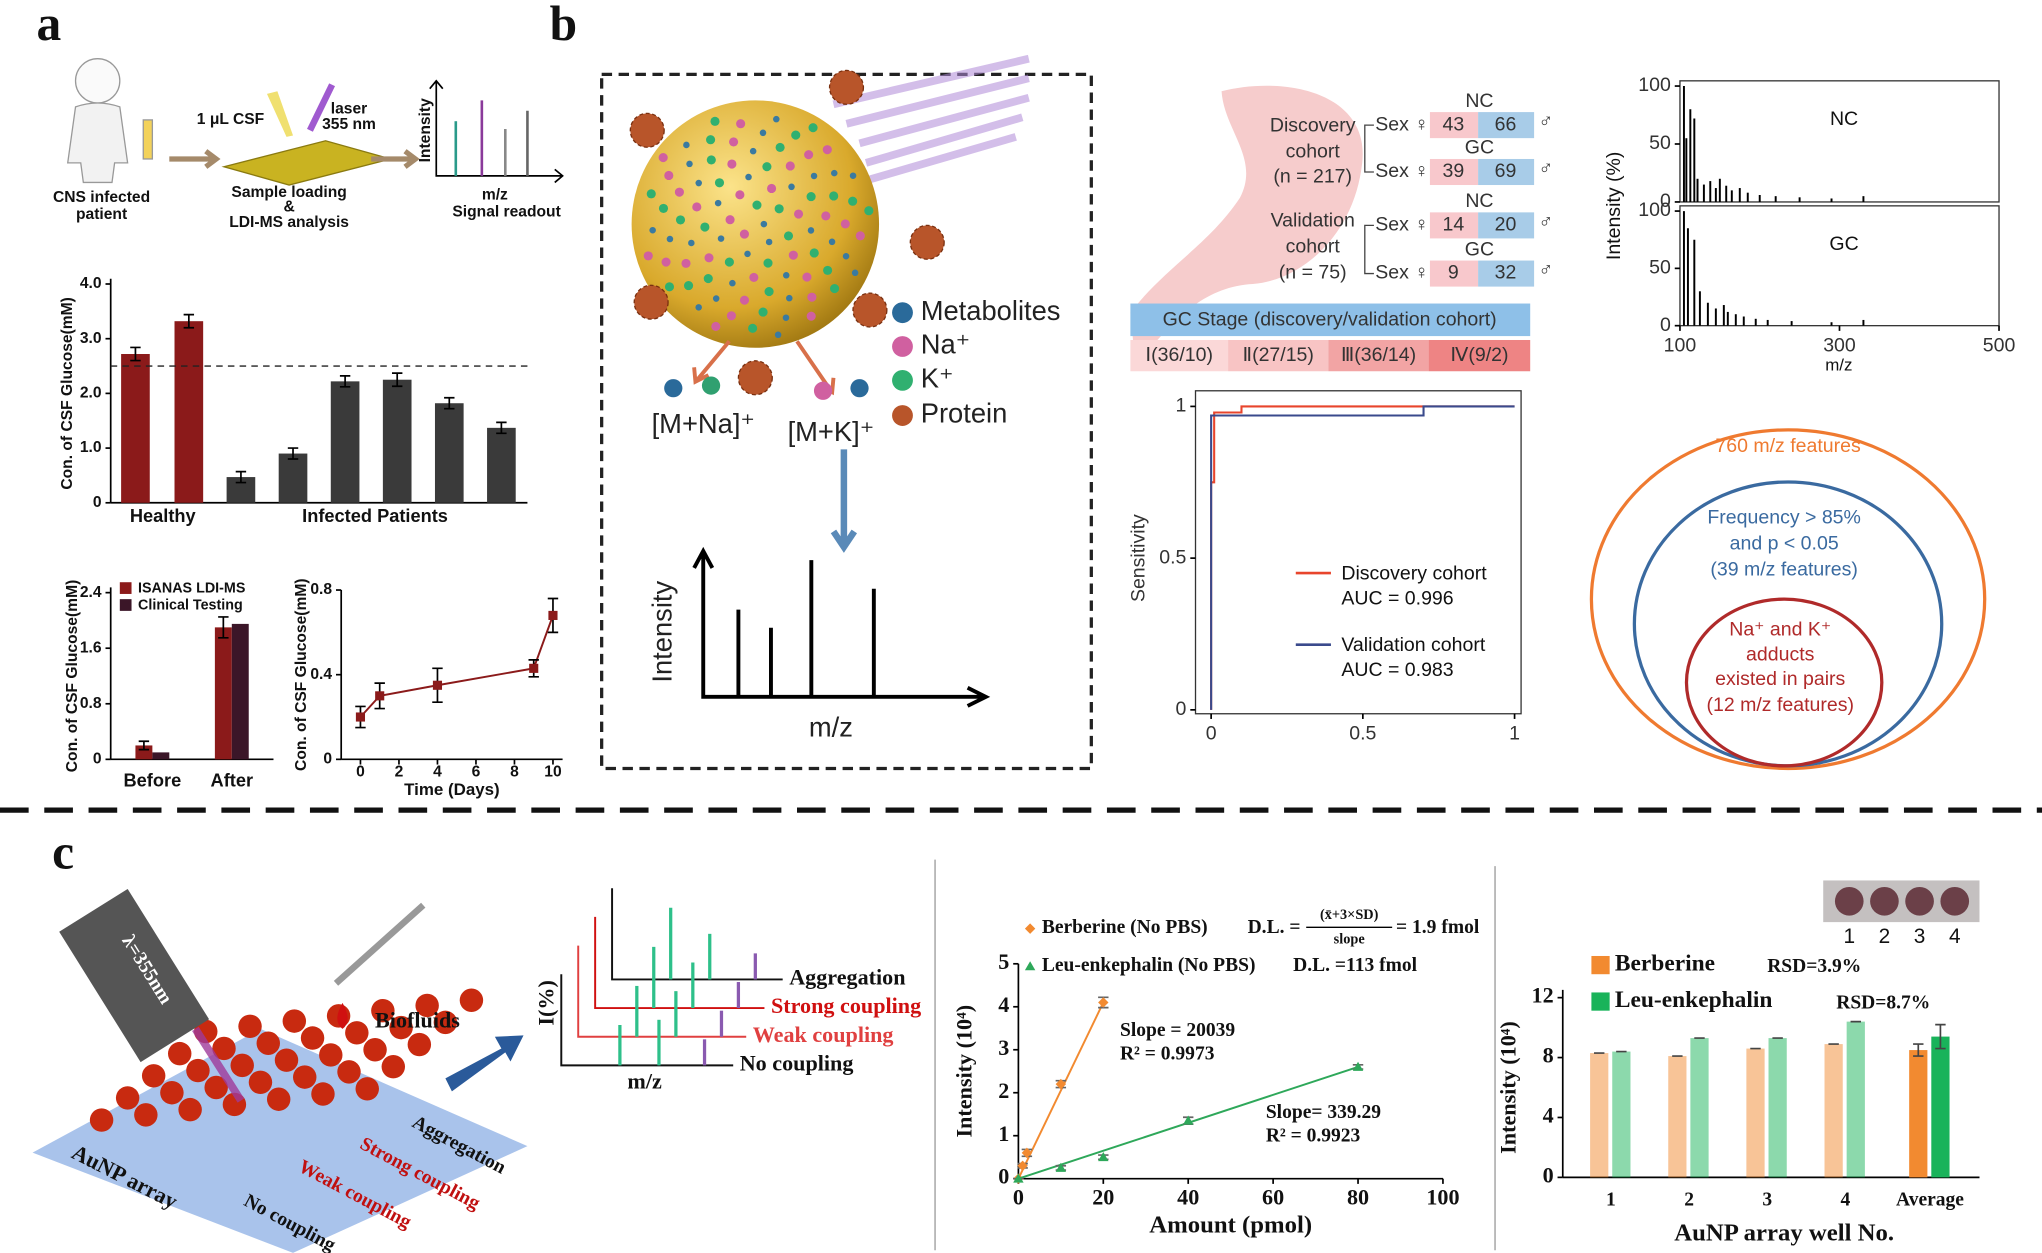 The width and height of the screenshot is (2042, 1253). What do you see at coordinates (755, 224) in the screenshot?
I see `nanoparticle` at bounding box center [755, 224].